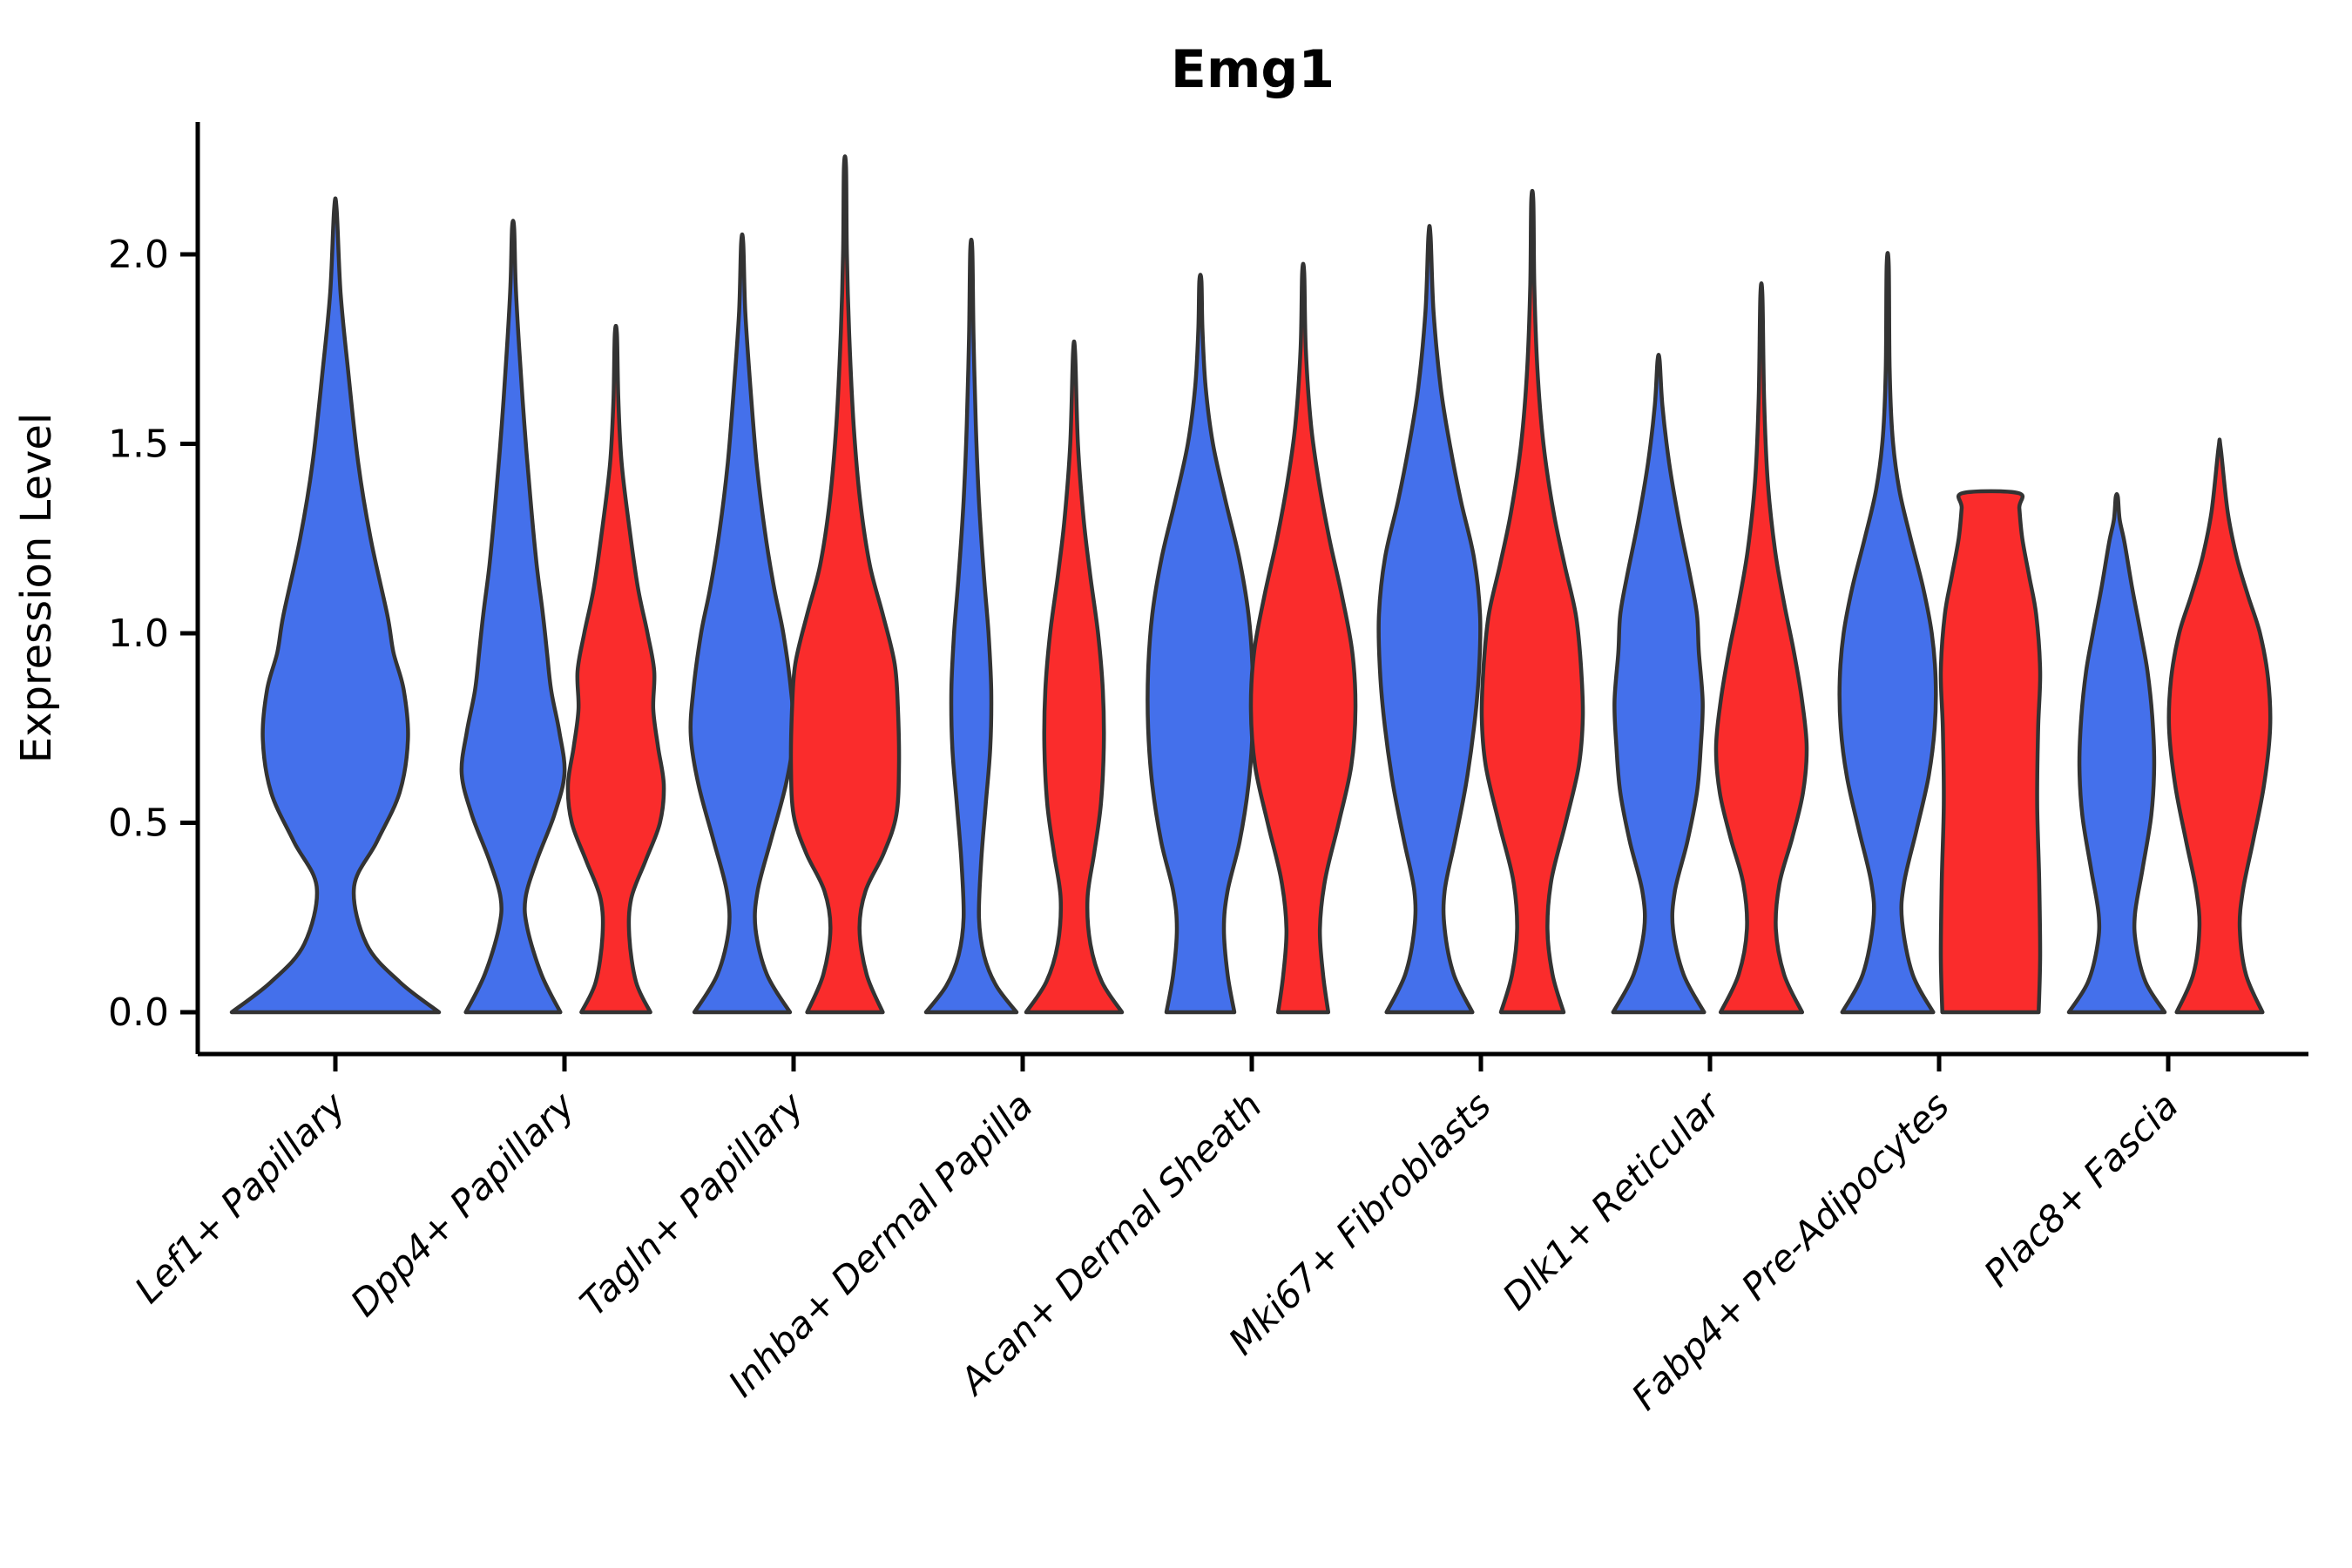 The height and width of the screenshot is (1568, 2352). I want to click on violin-dlk1-reticular-red, so click(1761, 647).